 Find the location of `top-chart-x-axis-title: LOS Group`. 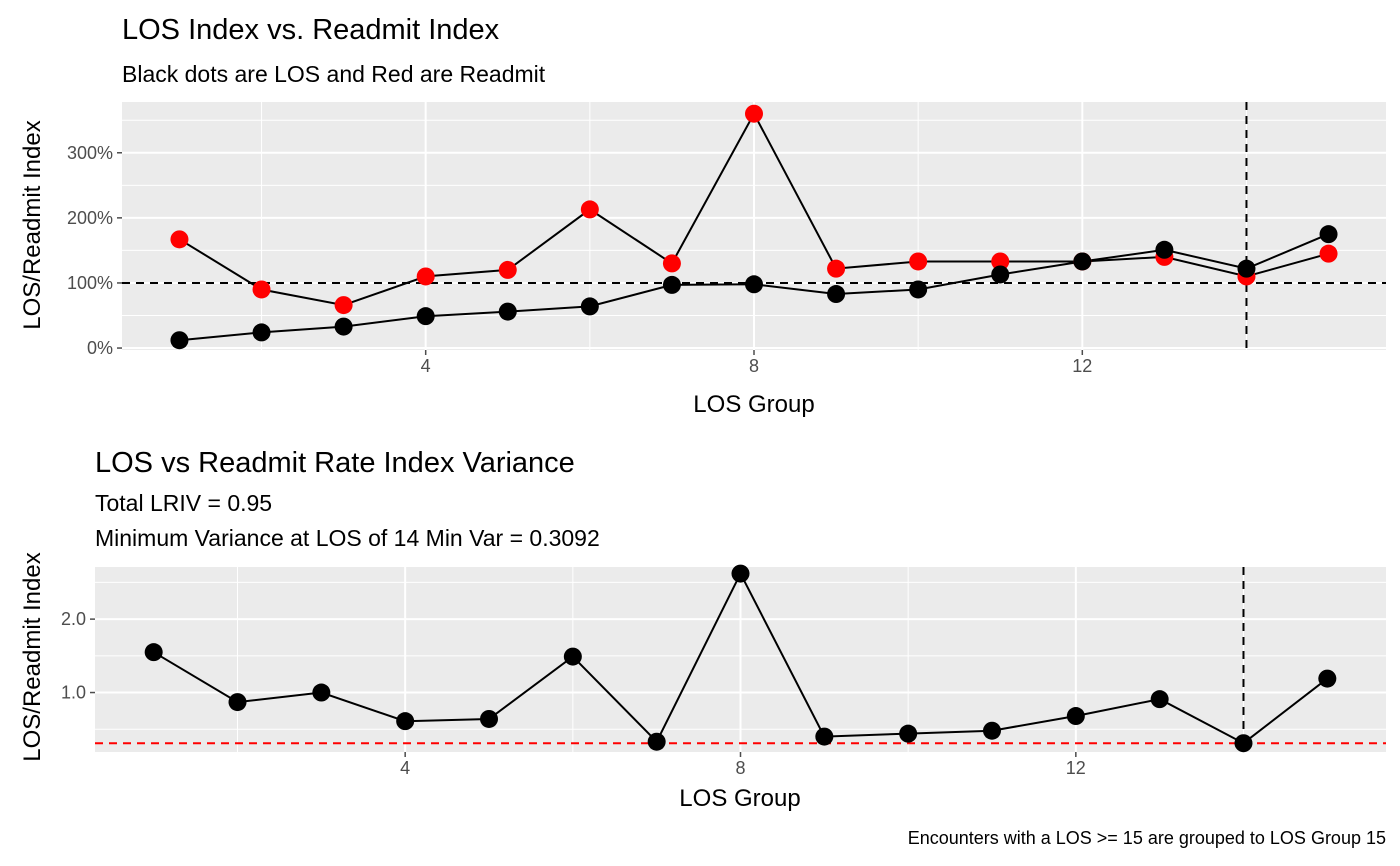

top-chart-x-axis-title: LOS Group is located at coordinates (753, 404).